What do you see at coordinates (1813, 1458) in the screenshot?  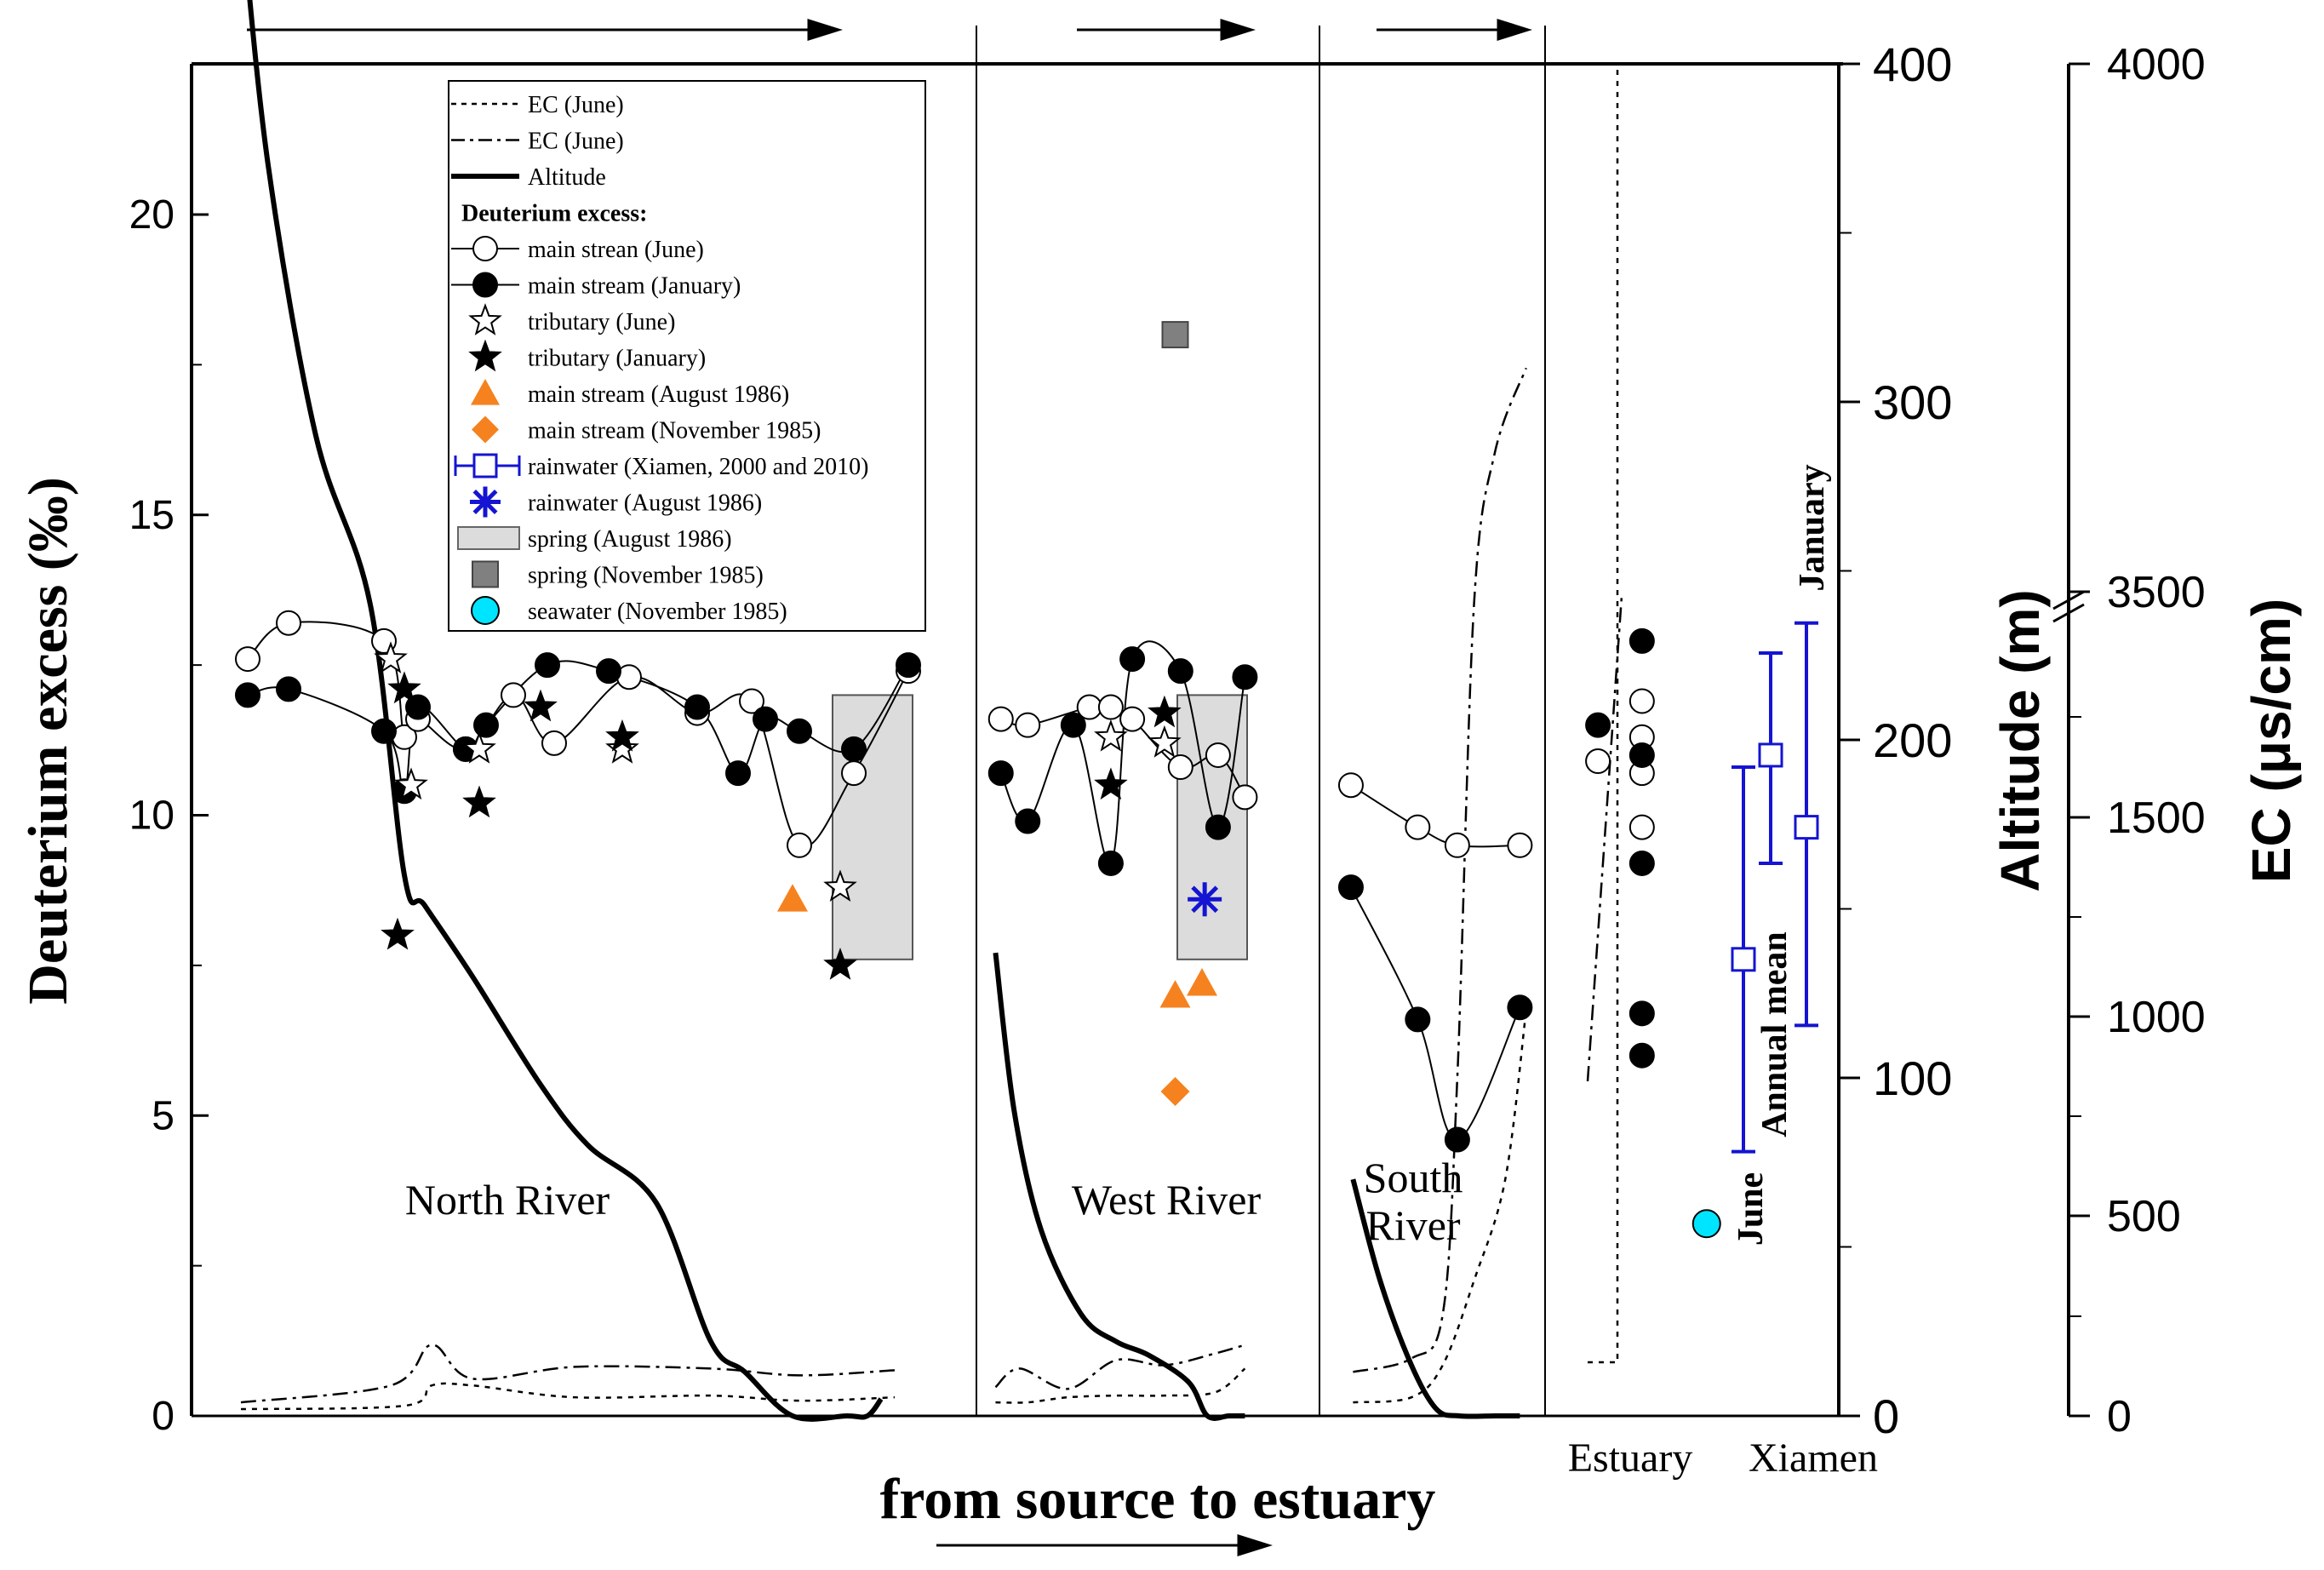 I see `bottom-label-xiamen: Xiamen` at bounding box center [1813, 1458].